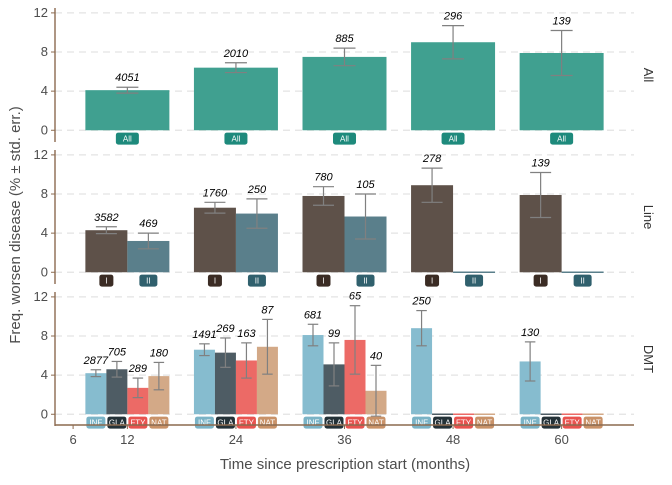 This screenshot has width=672, height=485. I want to click on y-axis-title: Freq. worsen disease (% ± std. err.), so click(15, 224).